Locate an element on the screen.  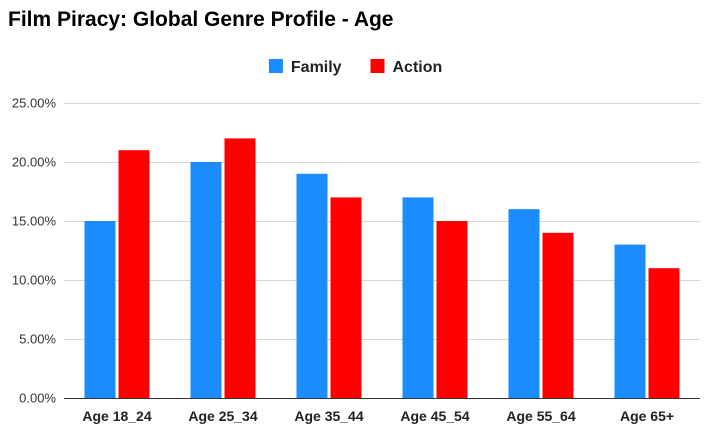
x-tick-label: Age 35_44 is located at coordinates (328, 416).